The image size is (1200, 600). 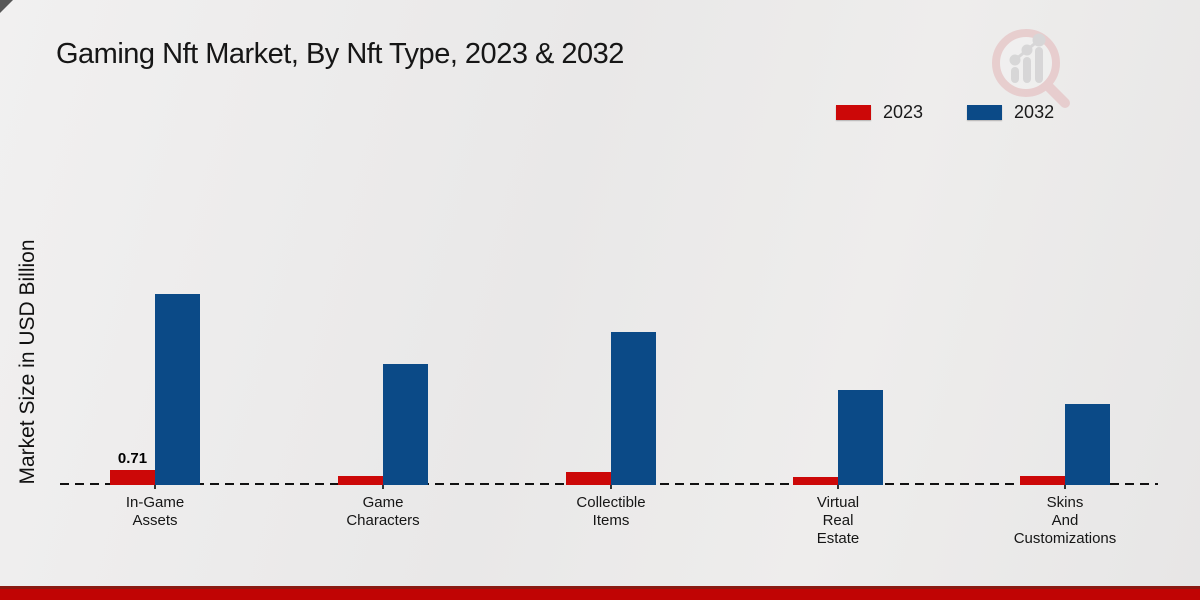 I want to click on bar-2032-skins-and-customizations, so click(x=1087, y=444).